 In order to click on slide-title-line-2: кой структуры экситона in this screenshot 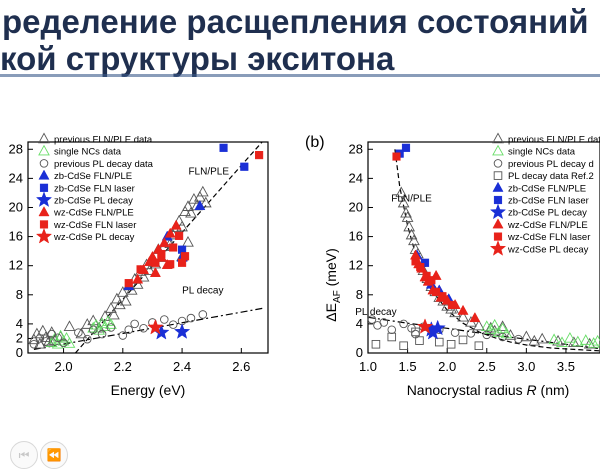, I will do `click(197, 58)`.